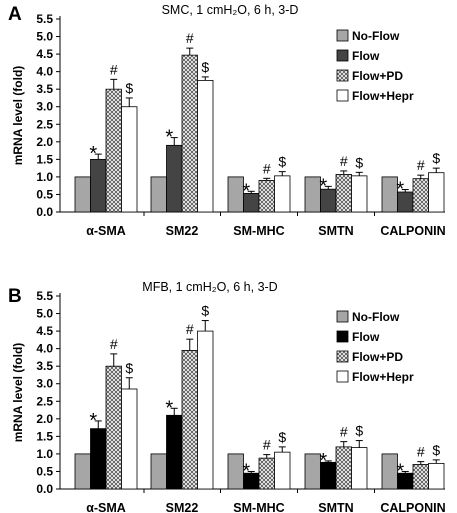 This screenshot has width=457, height=513. I want to click on y-tick-label: 4.5, so click(44, 331).